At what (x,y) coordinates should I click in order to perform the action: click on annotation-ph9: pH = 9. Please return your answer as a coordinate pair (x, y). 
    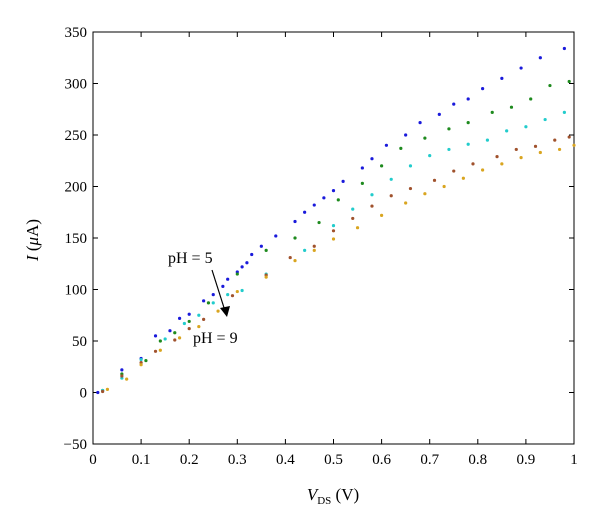
    Looking at the image, I should click on (215, 338).